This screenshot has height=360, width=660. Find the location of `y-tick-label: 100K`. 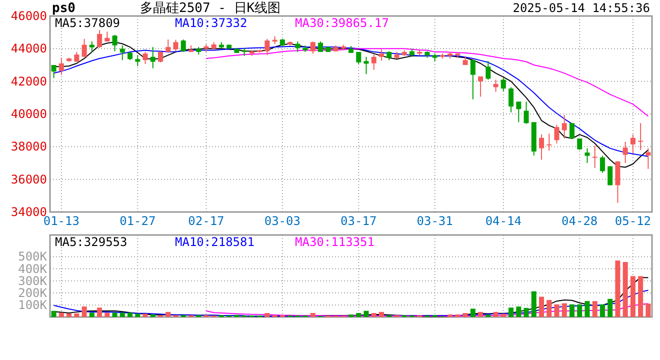

y-tick-label: 100K is located at coordinates (33, 305).